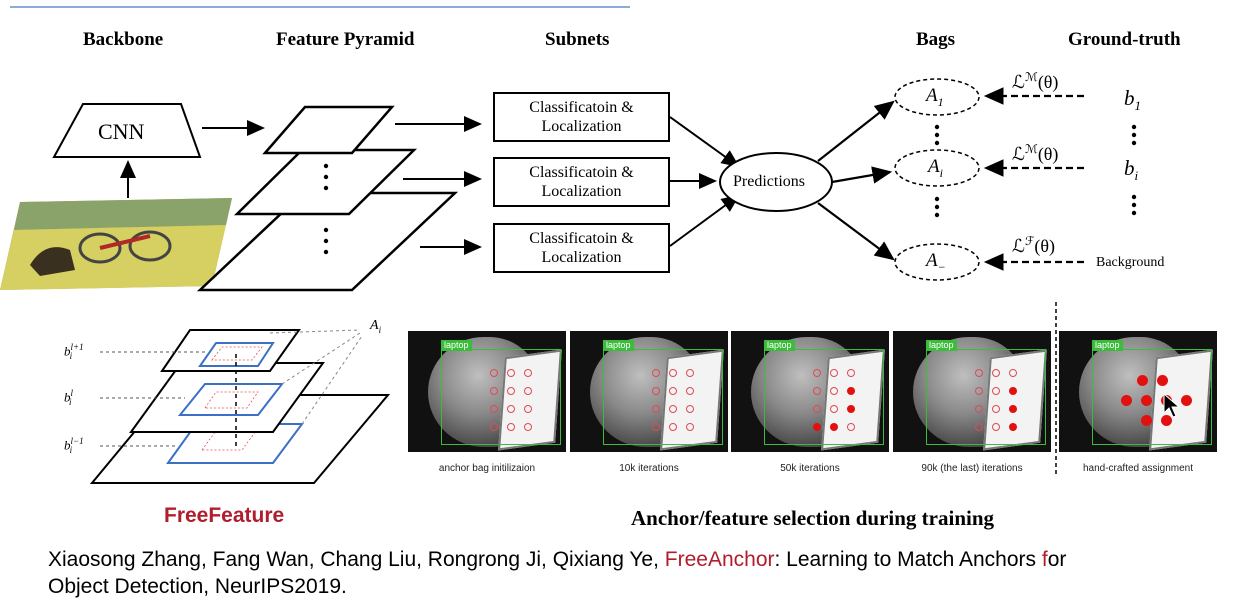 Image resolution: width=1252 pixels, height=601 pixels. I want to click on level-mid-sub: i, so click(70, 401).